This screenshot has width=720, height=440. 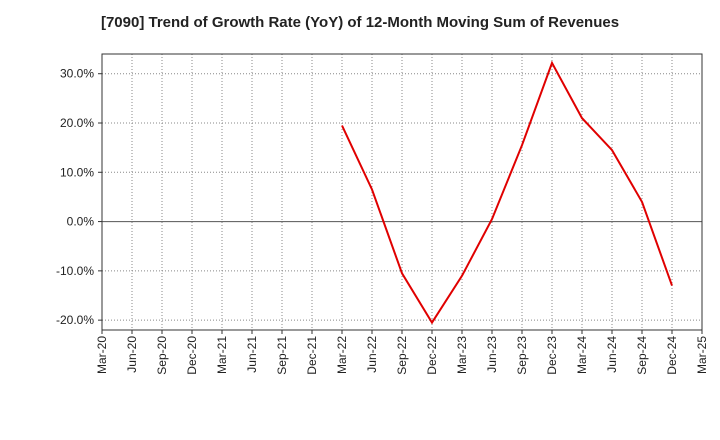 What do you see at coordinates (252, 354) in the screenshot?
I see `x-tick-label: Jun-21` at bounding box center [252, 354].